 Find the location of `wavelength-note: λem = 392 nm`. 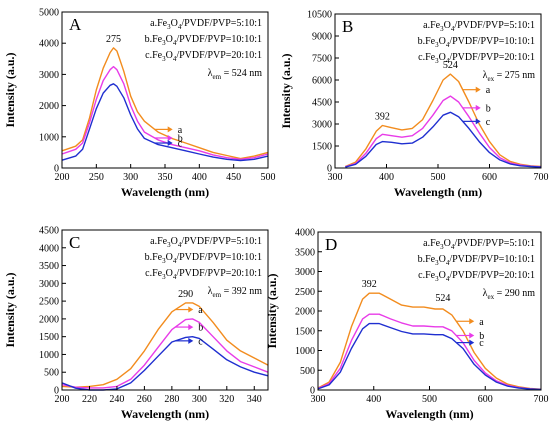

wavelength-note: λem = 392 nm is located at coordinates (235, 292).